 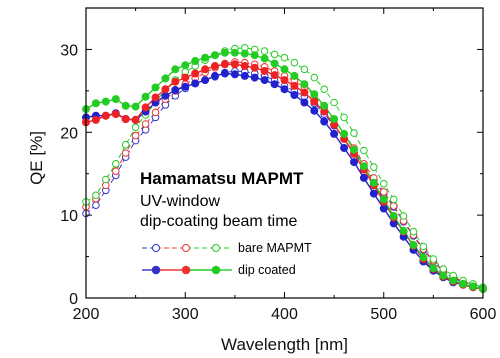 What do you see at coordinates (483, 314) in the screenshot?
I see `x-tick-label: 600` at bounding box center [483, 314].